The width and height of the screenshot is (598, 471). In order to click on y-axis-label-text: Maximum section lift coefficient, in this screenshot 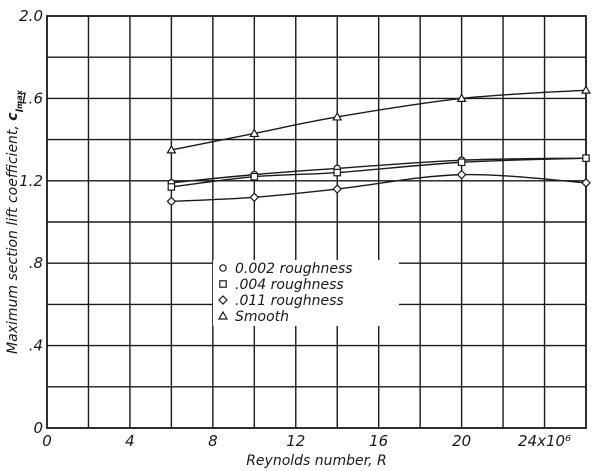, I will do `click(13, 237)`.